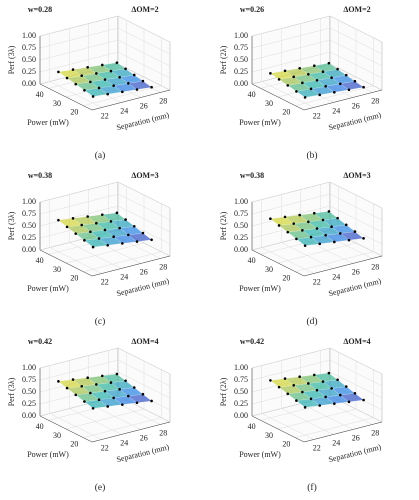 The image size is (419, 500). Describe the element at coordinates (131, 432) in the screenshot. I see `x-axis` at that location.